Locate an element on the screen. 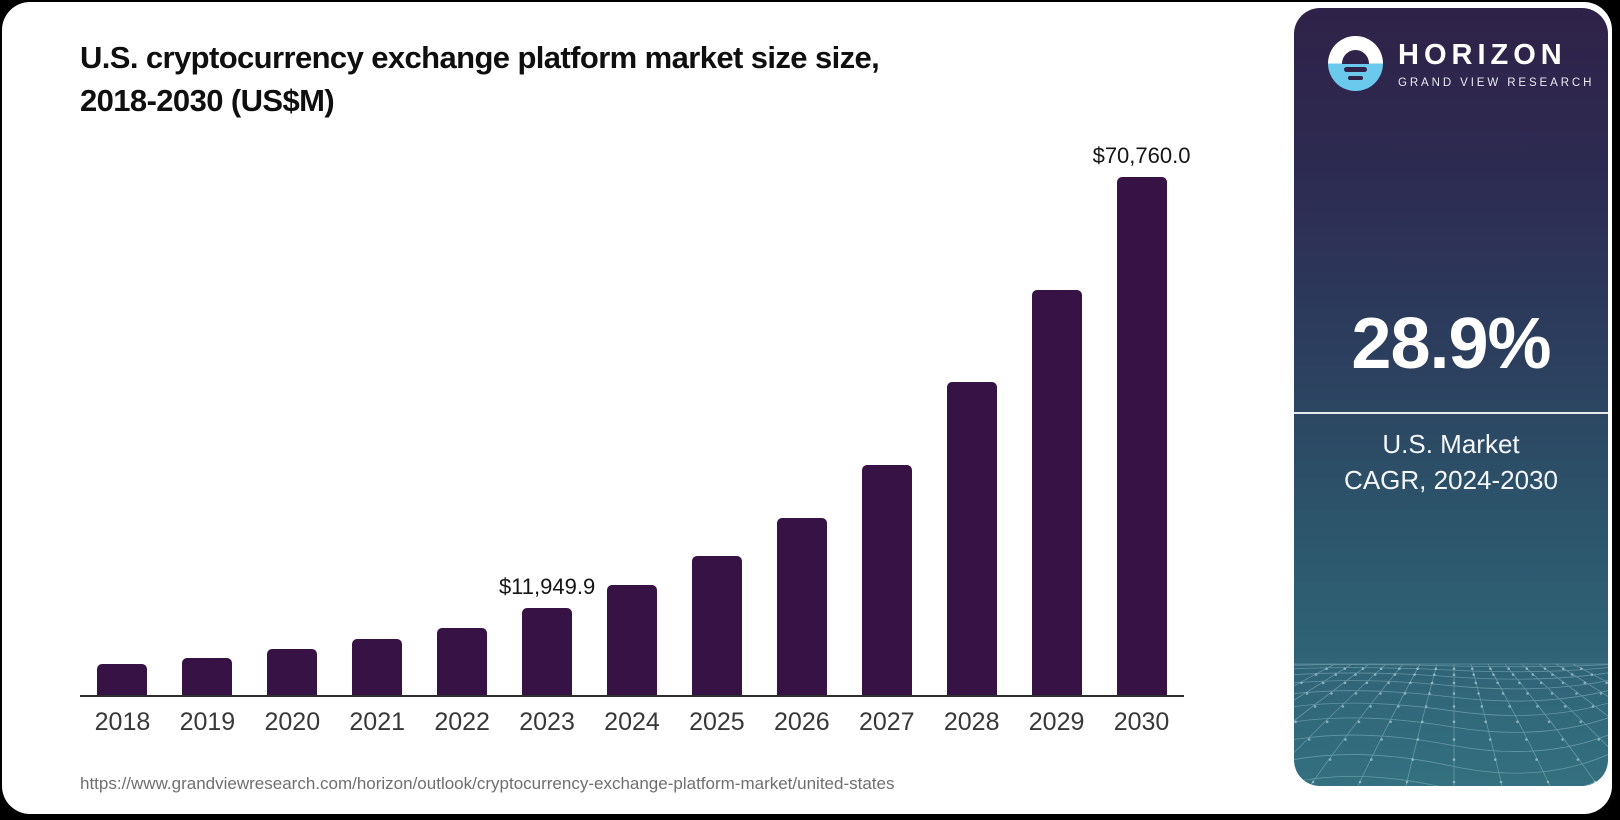 The width and height of the screenshot is (1620, 820). brand-text: HORIZON GRAND VIEW RESEARCH is located at coordinates (1496, 64).